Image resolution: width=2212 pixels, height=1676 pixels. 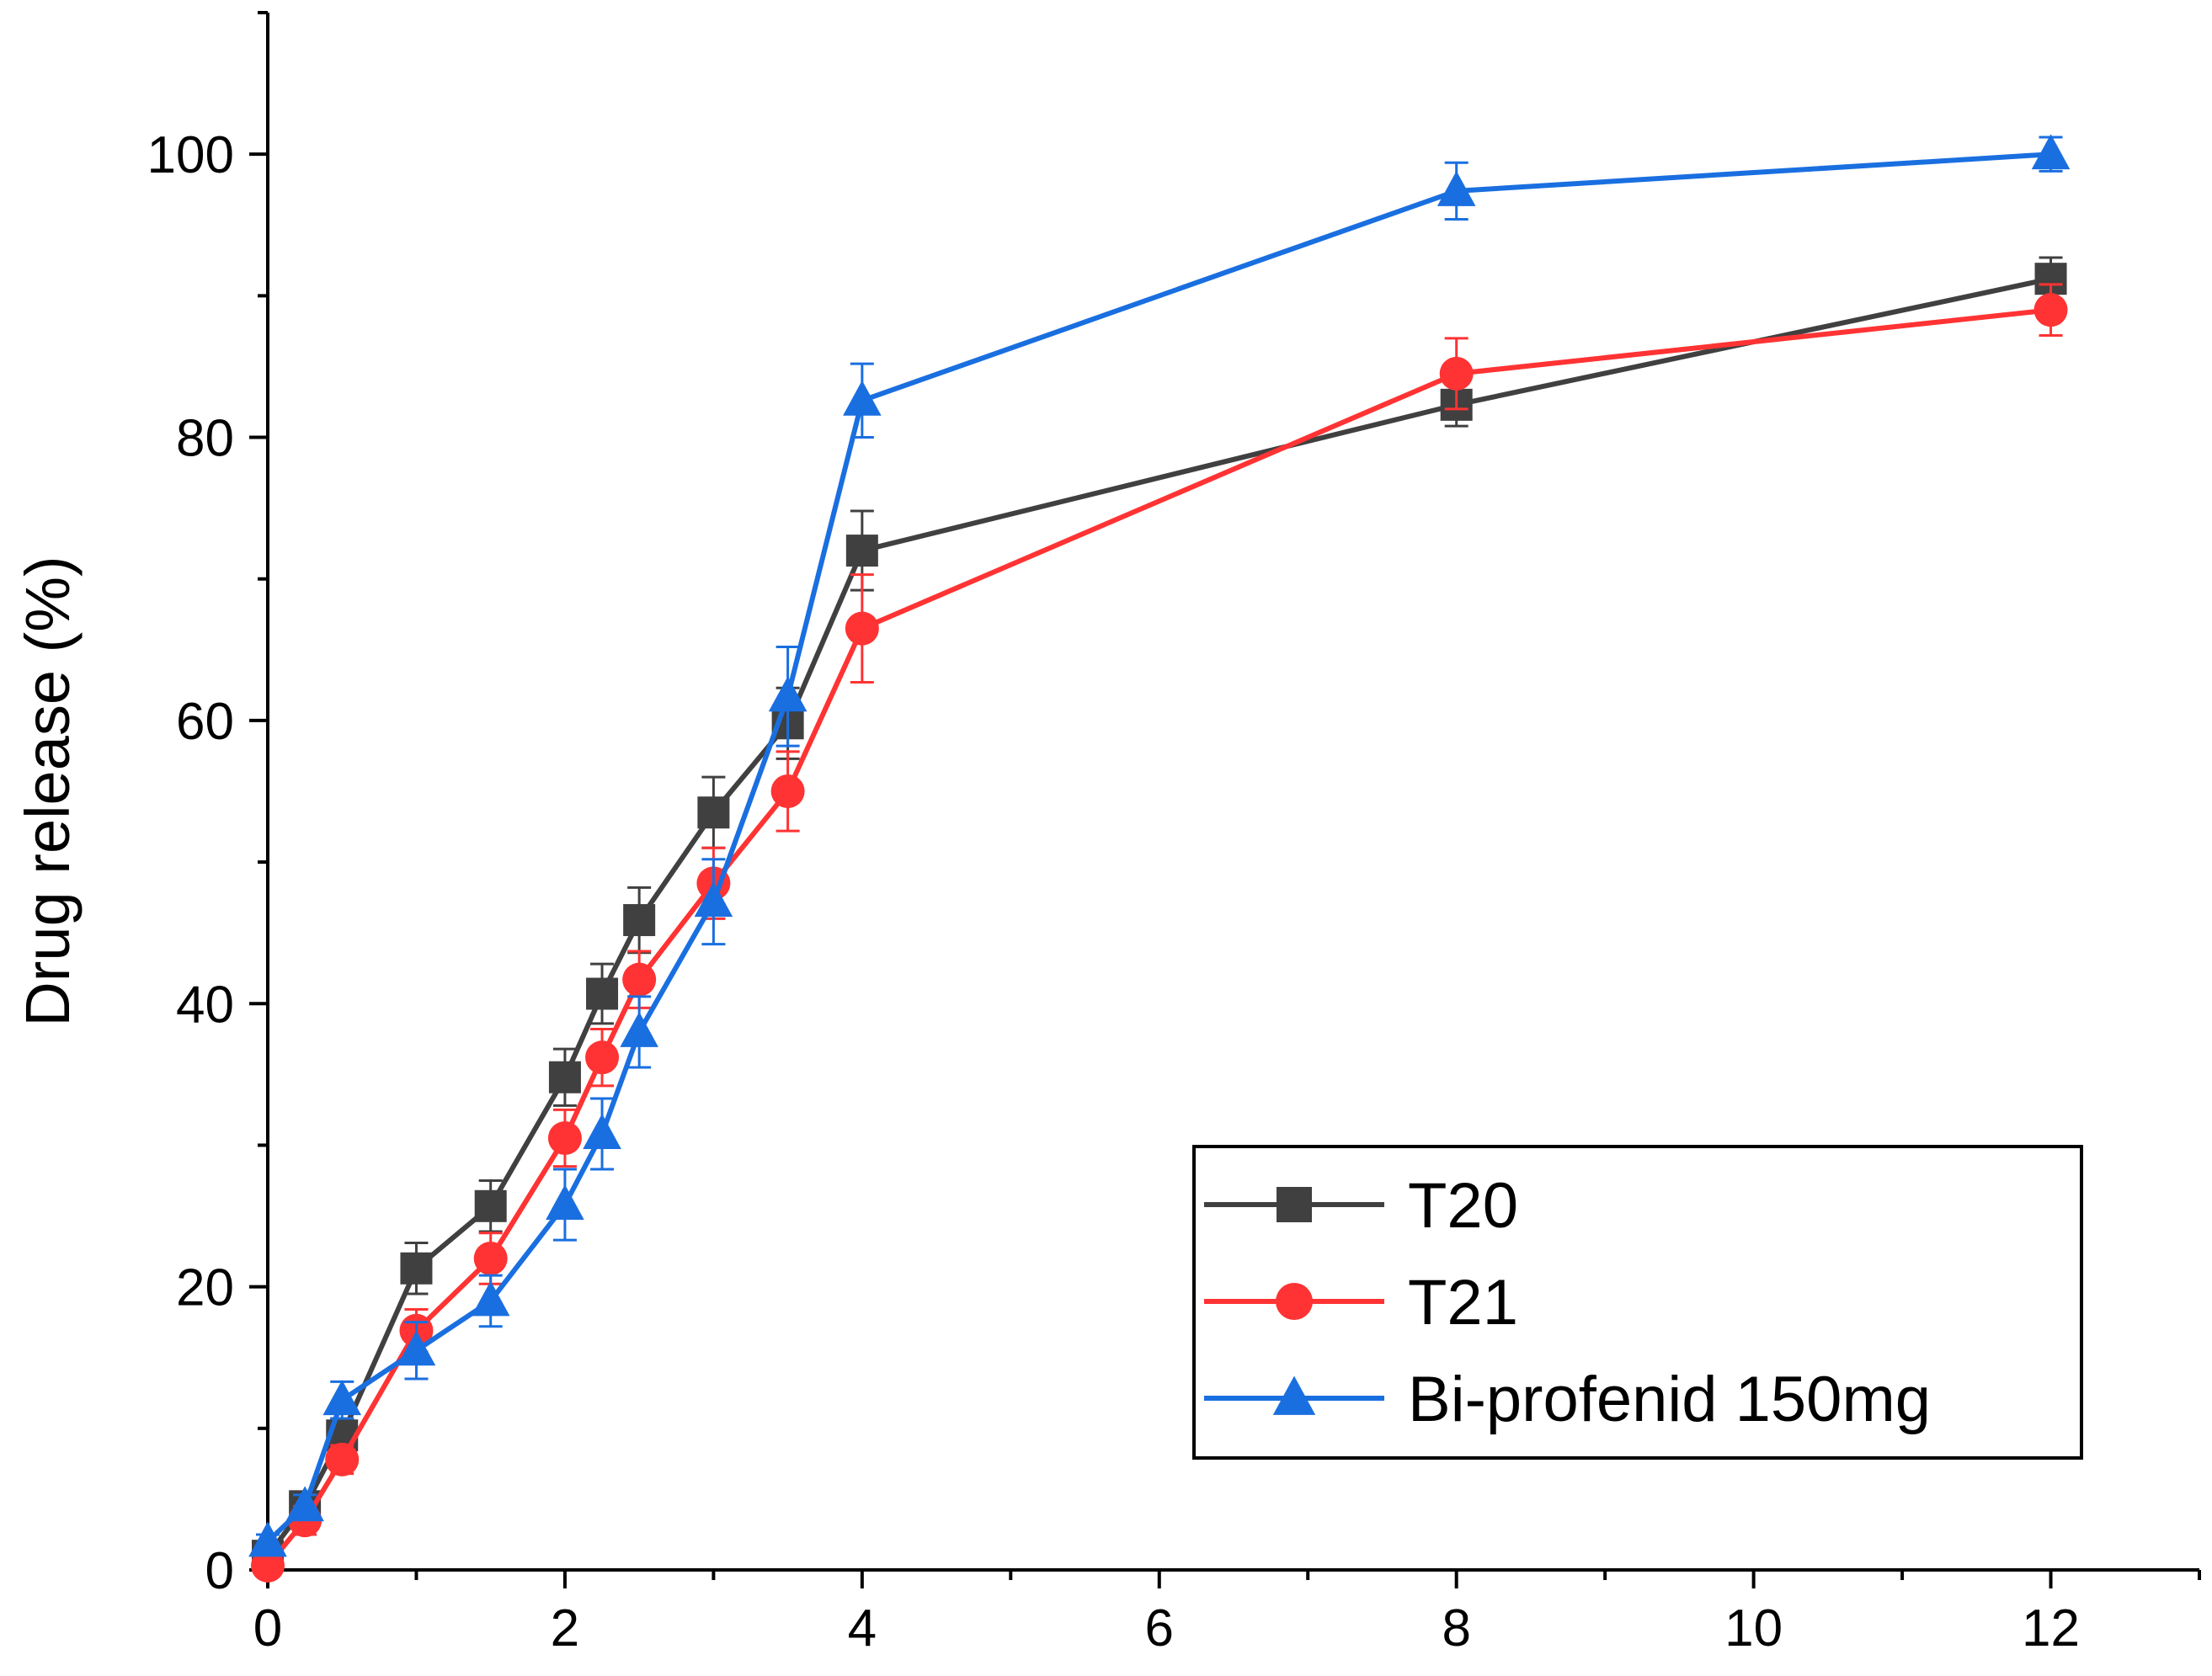 I want to click on legend-label: T21, so click(x=1463, y=1302).